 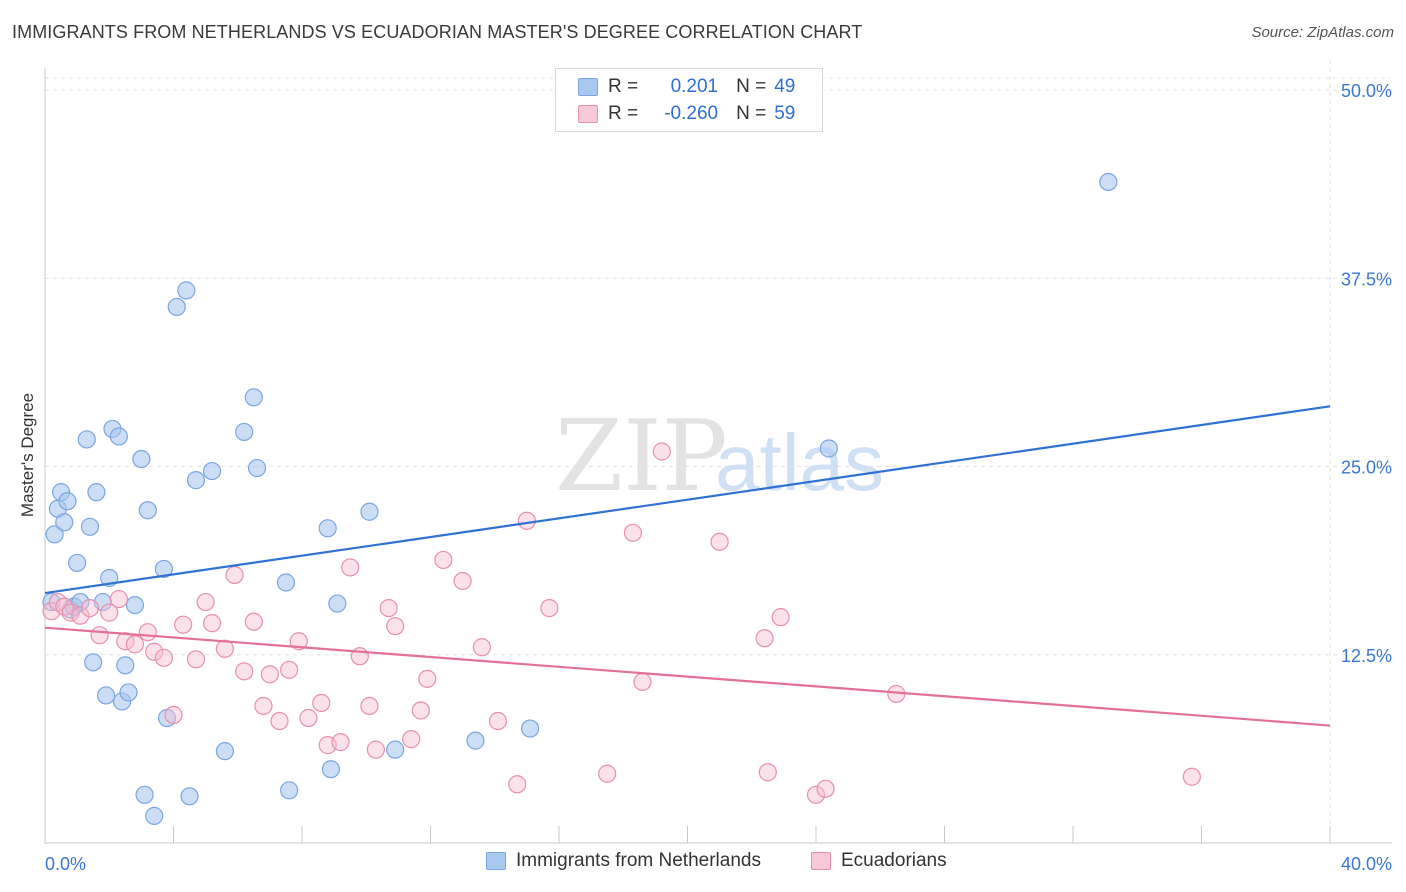 I want to click on y-tick-label: 25.0%, so click(x=1366, y=468).